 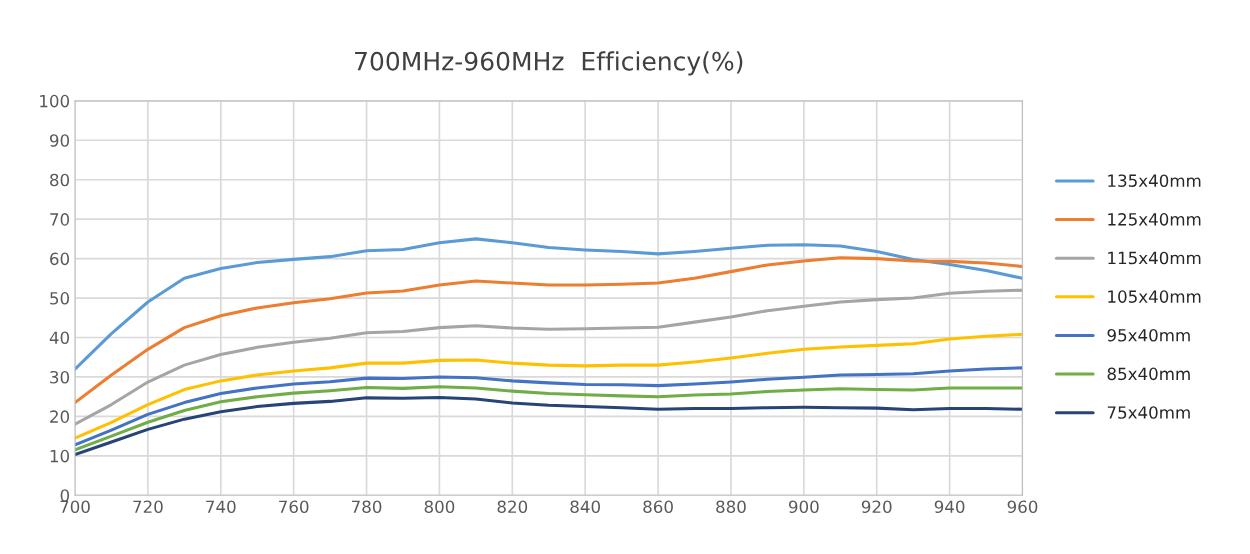 I want to click on x-tick-label: 840, so click(x=585, y=507).